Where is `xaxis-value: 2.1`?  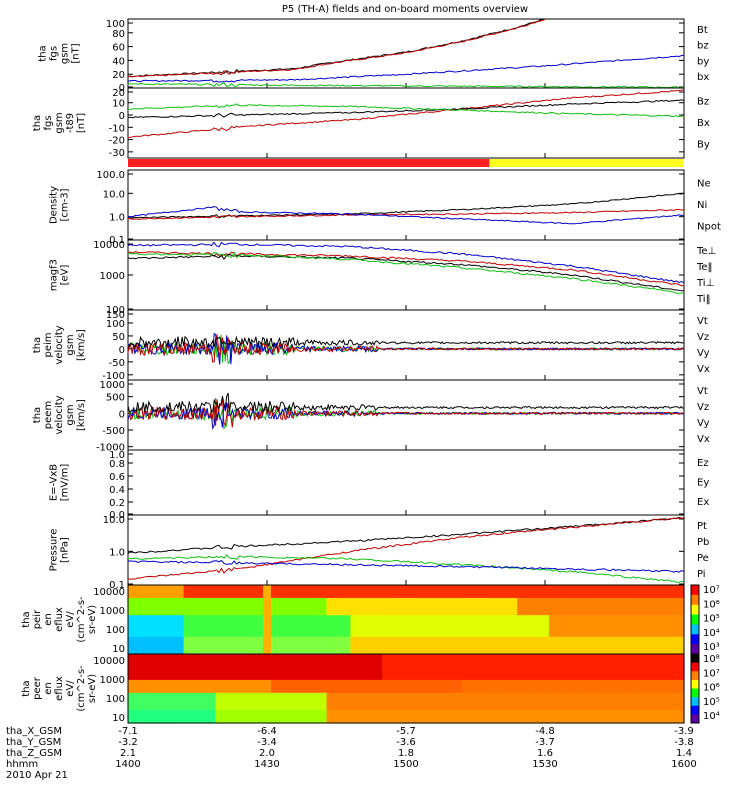
xaxis-value: 2.1 is located at coordinates (128, 753).